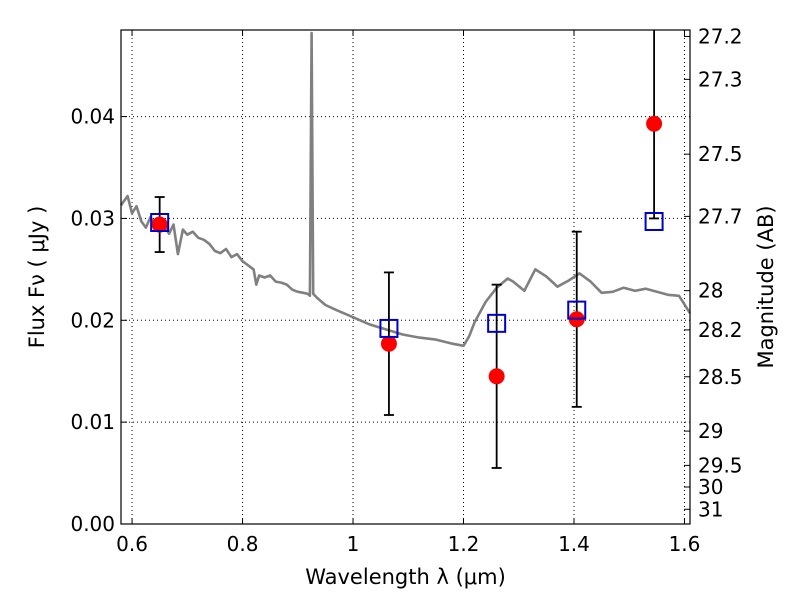 This screenshot has width=800, height=600. I want to click on mag-tick-label: 28.2, so click(720, 330).